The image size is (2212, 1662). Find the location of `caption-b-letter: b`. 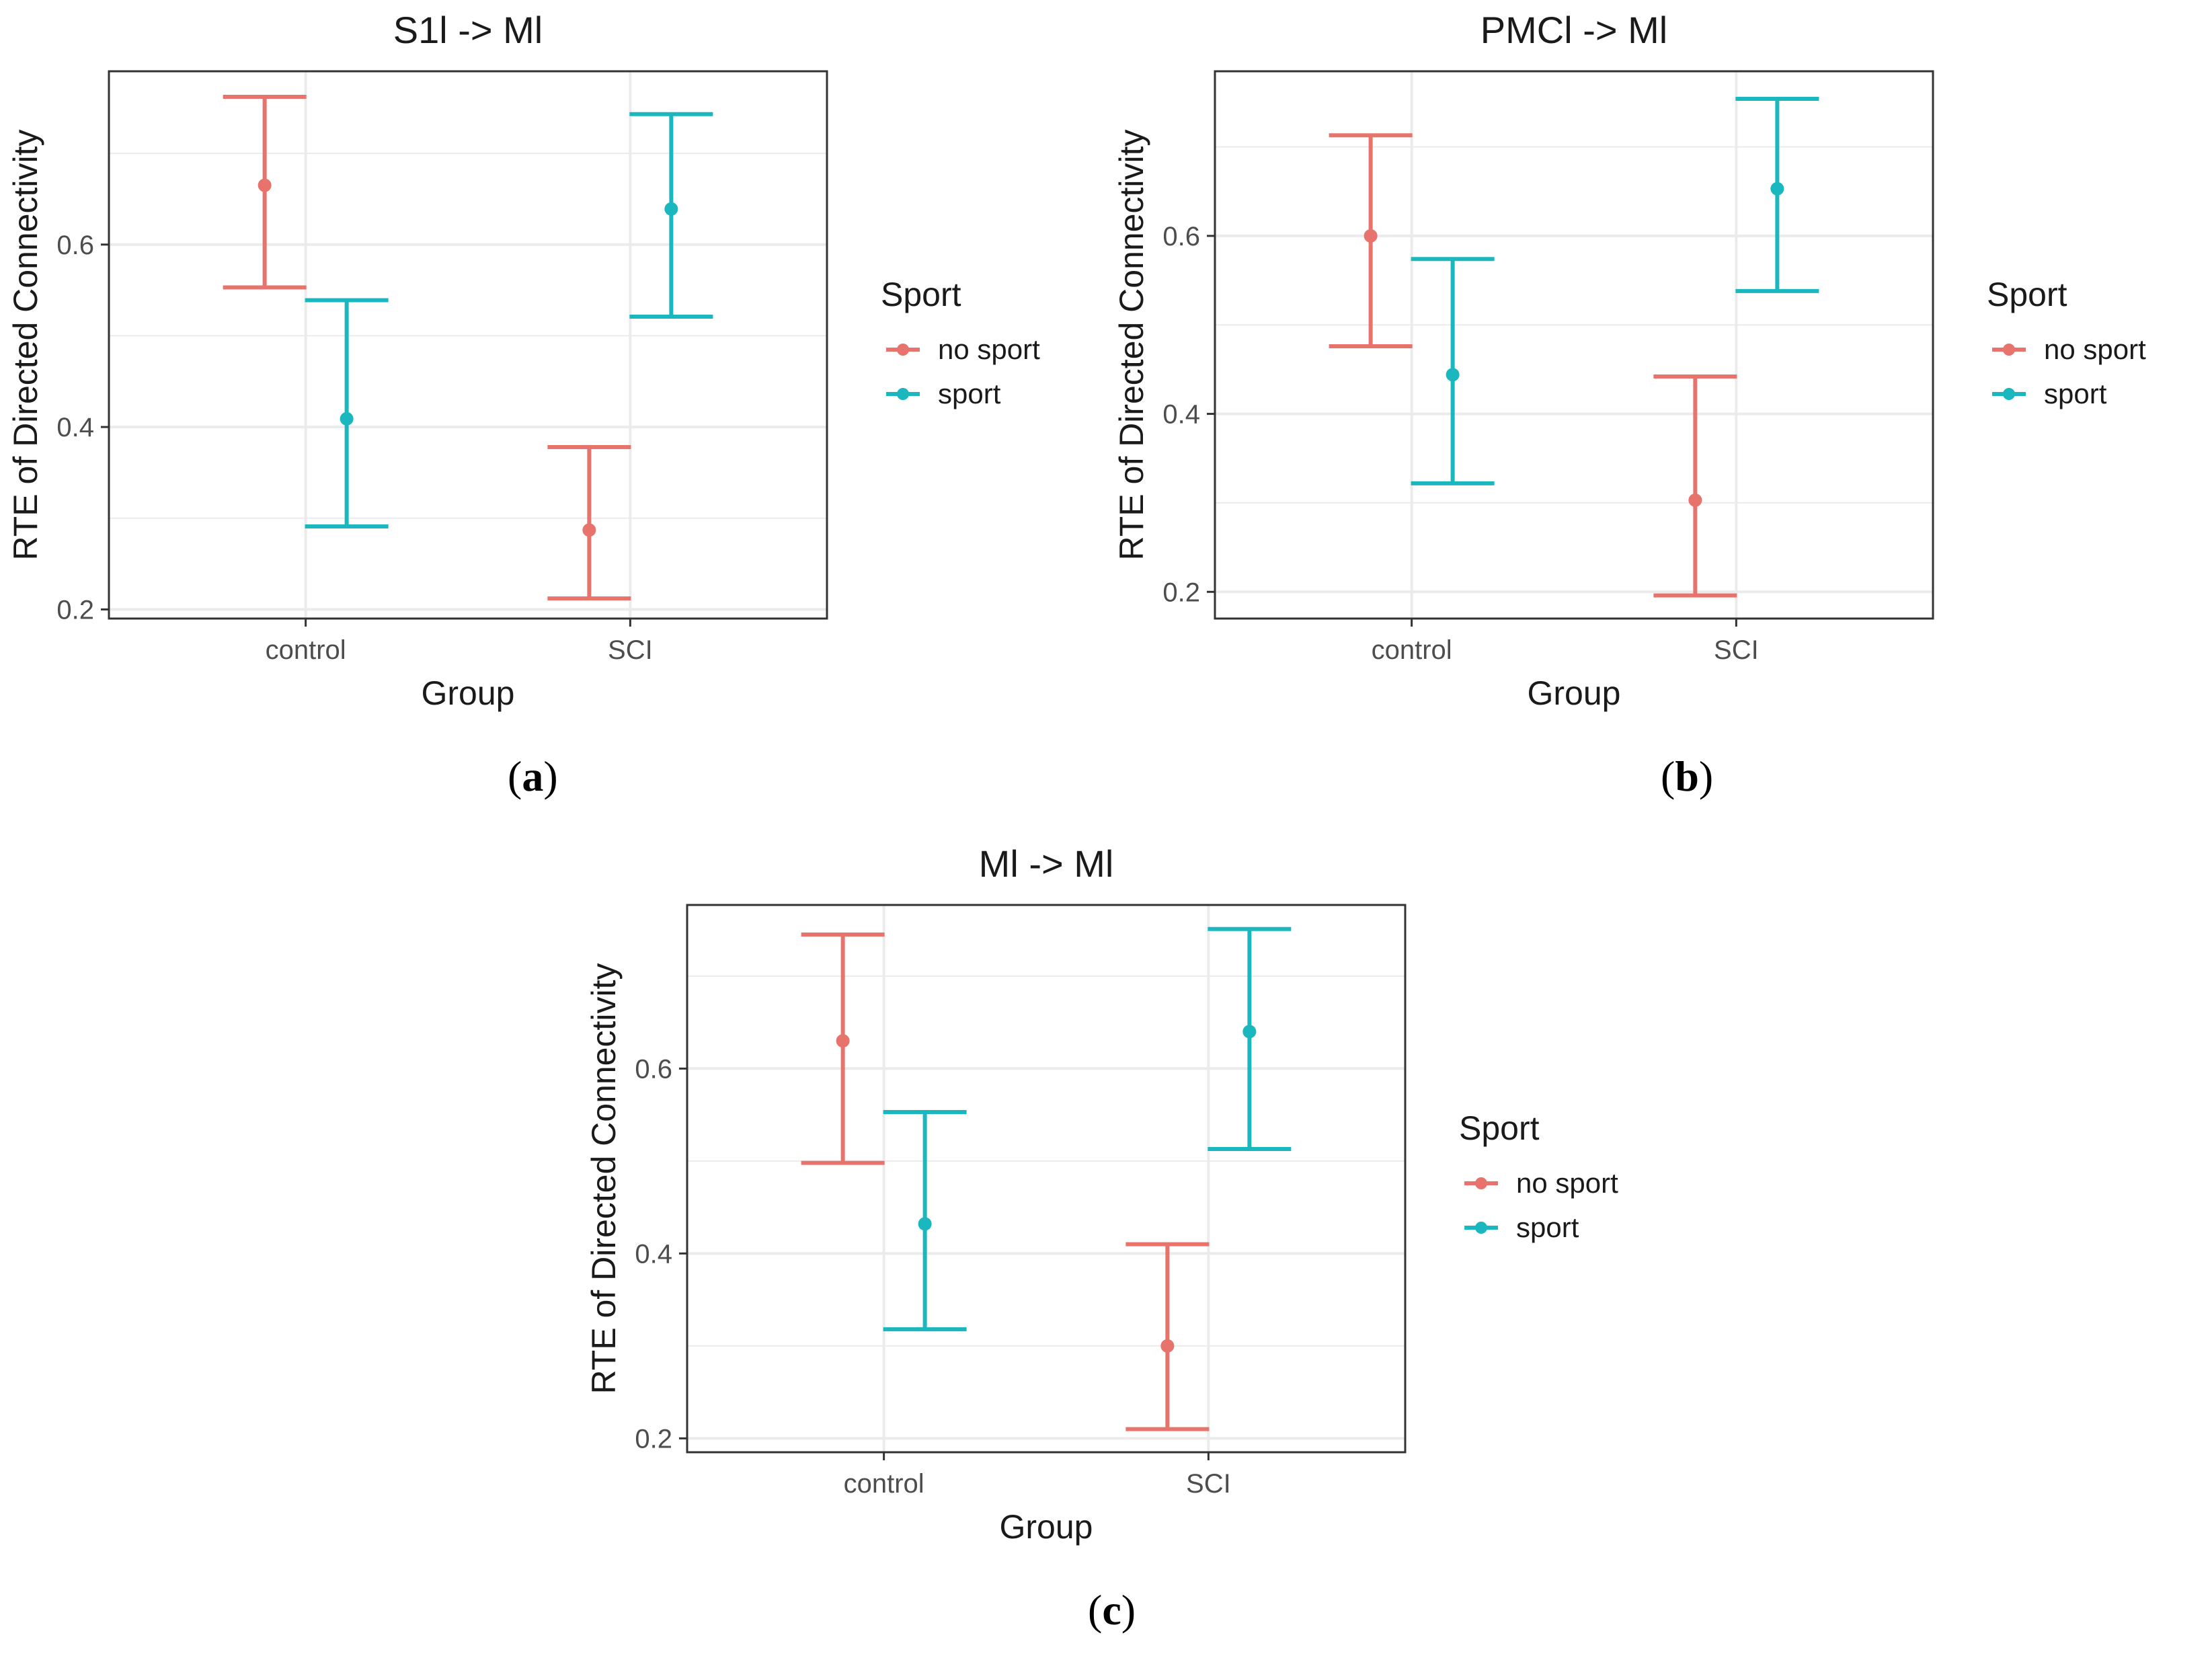

caption-b-letter: b is located at coordinates (1687, 776).